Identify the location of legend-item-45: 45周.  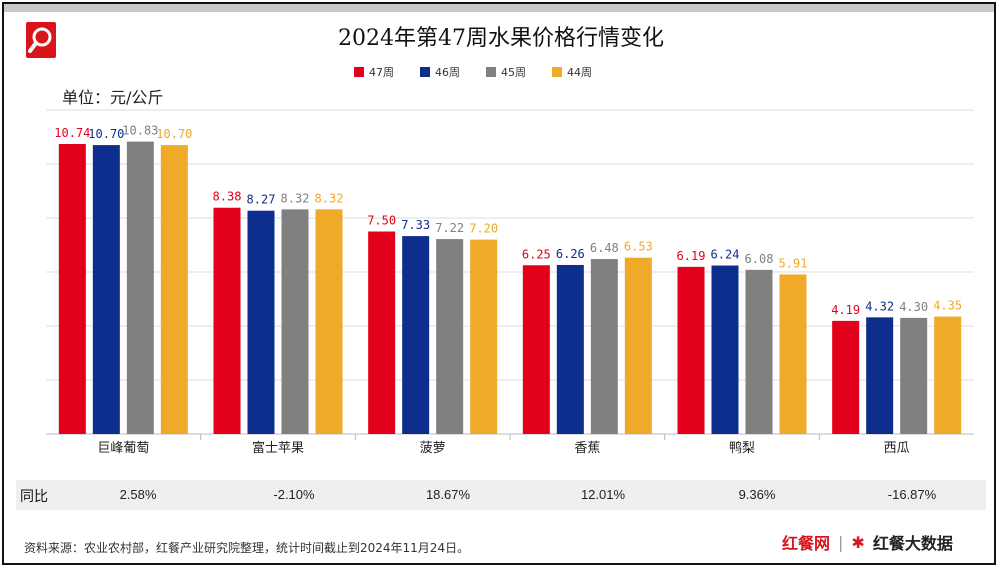
(506, 72).